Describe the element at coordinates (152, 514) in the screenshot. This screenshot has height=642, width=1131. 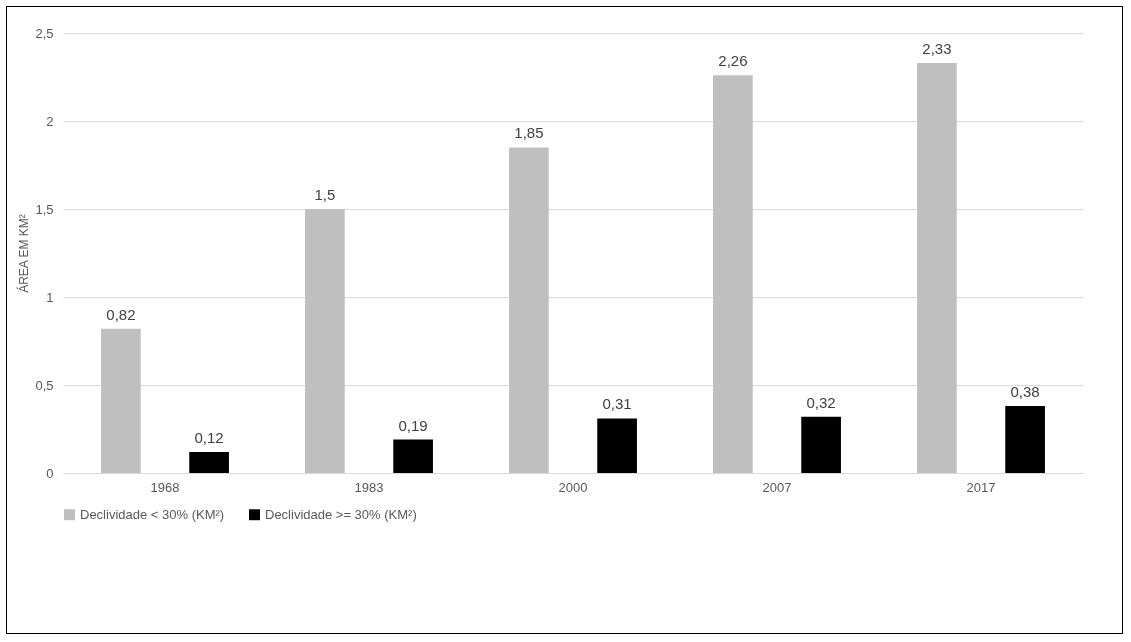
I see `legend-label: Declividade < 30% (KM²)` at that location.